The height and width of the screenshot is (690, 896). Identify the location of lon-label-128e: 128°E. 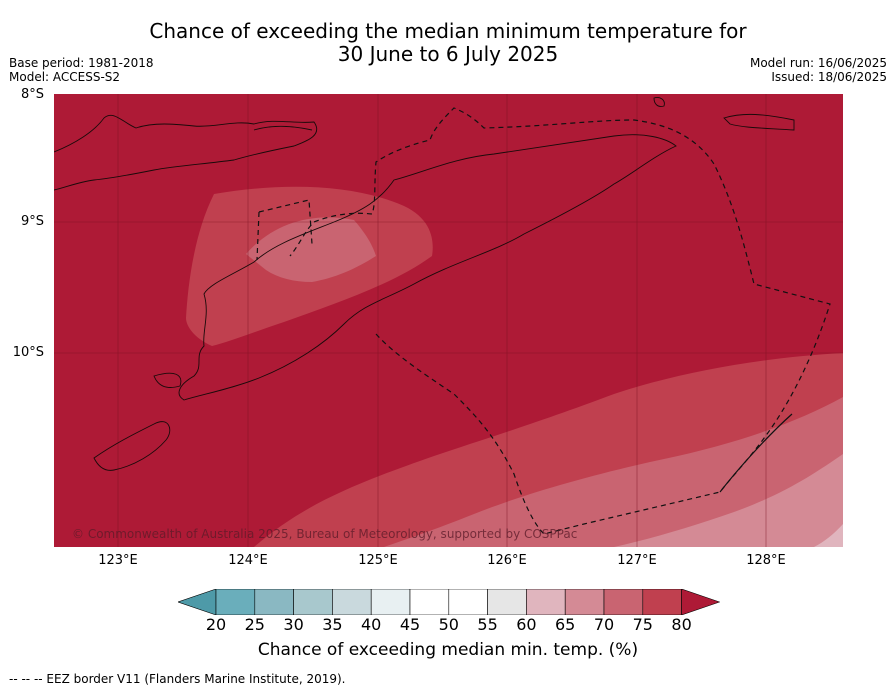
(766, 560).